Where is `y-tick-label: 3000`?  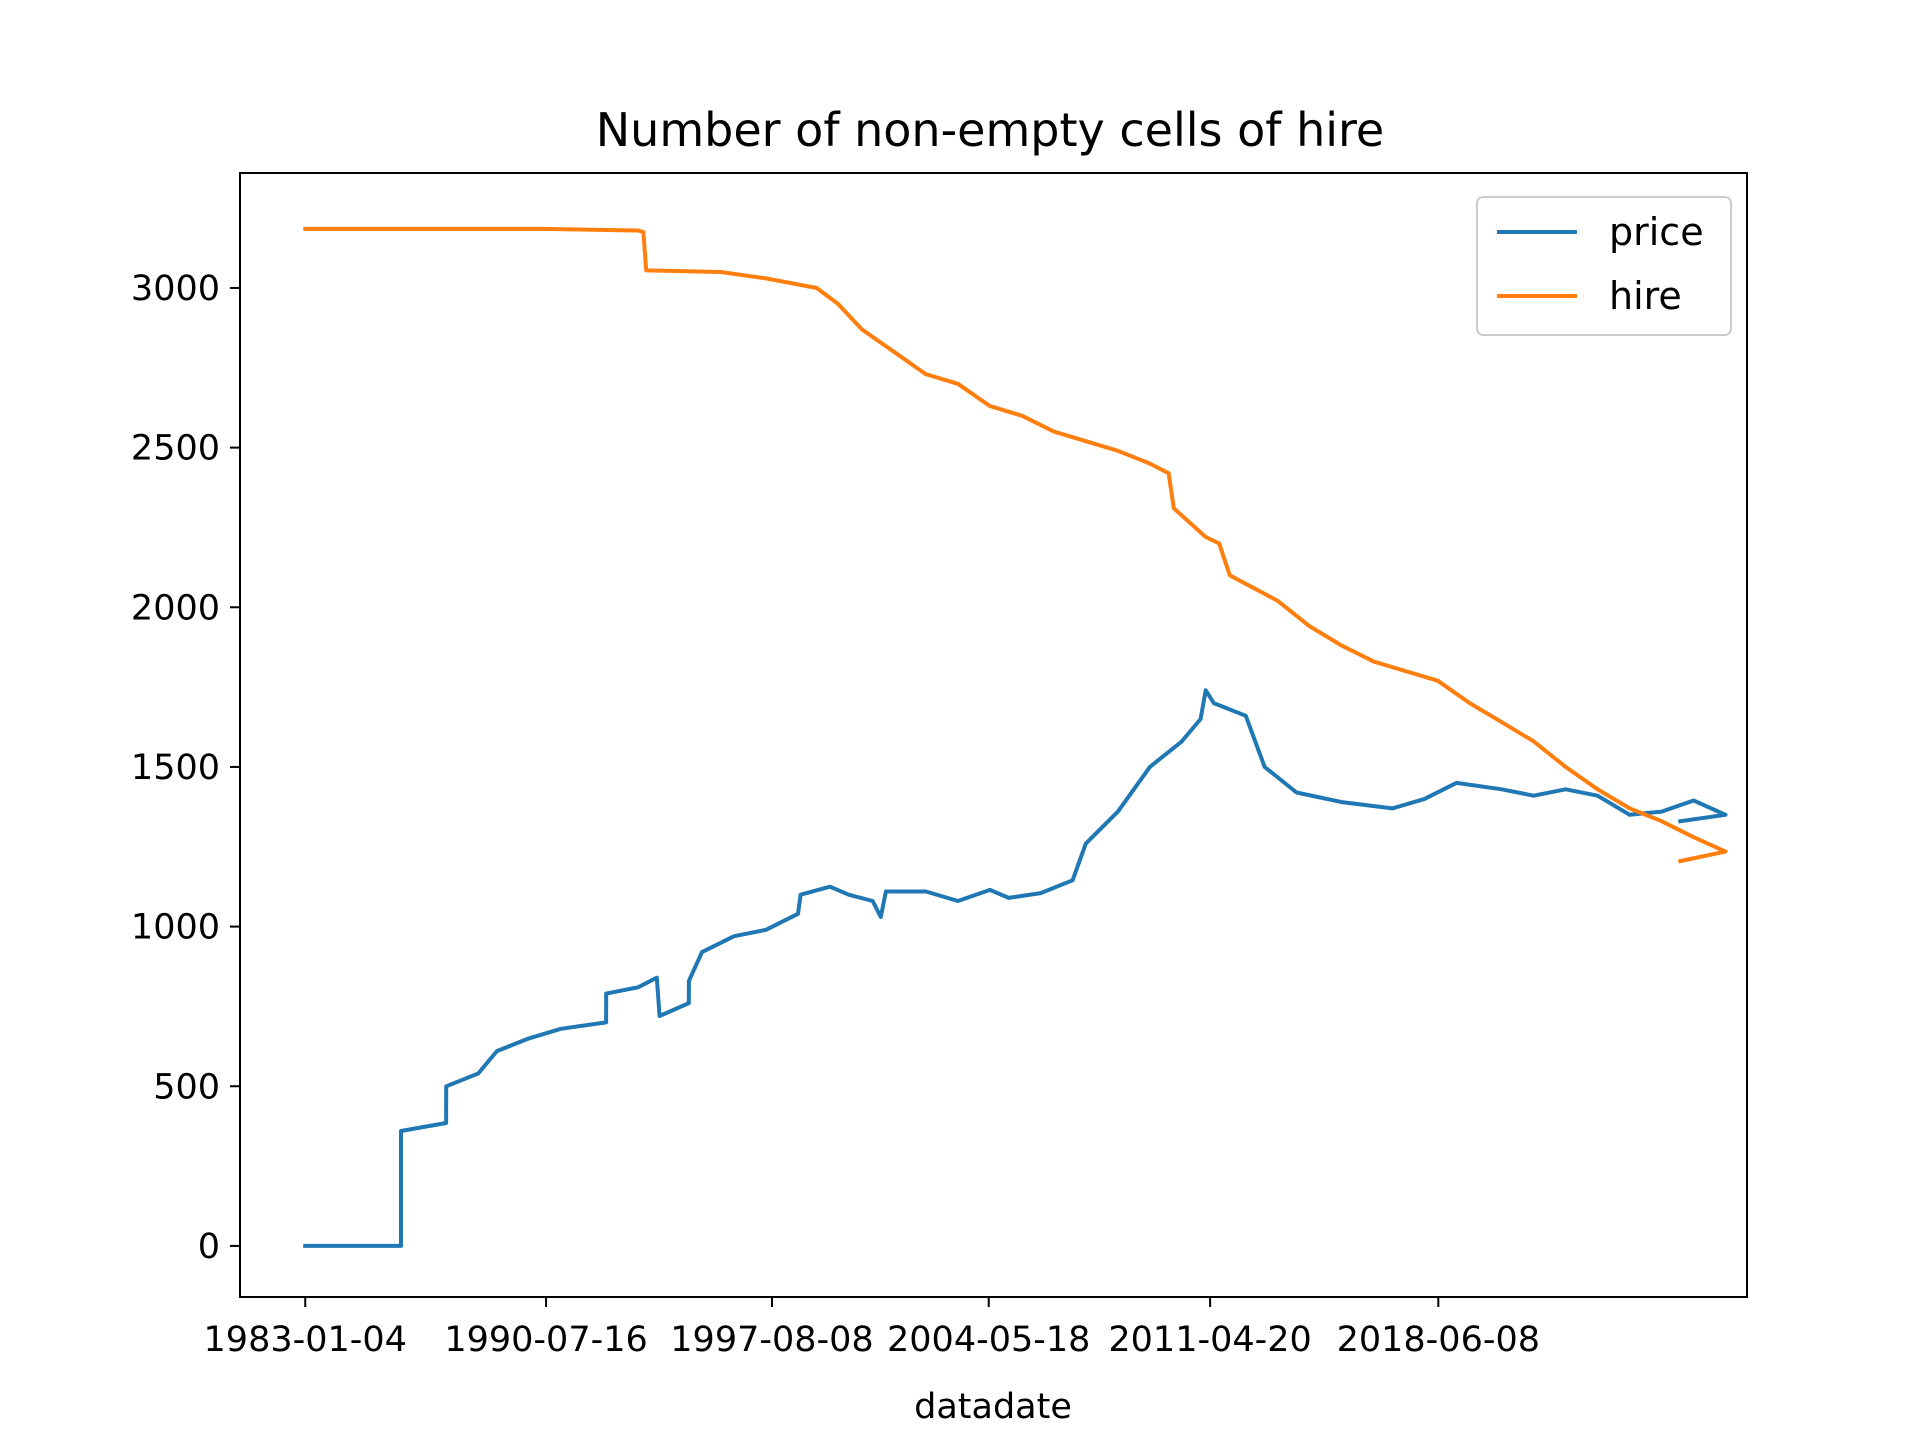 y-tick-label: 3000 is located at coordinates (175, 289).